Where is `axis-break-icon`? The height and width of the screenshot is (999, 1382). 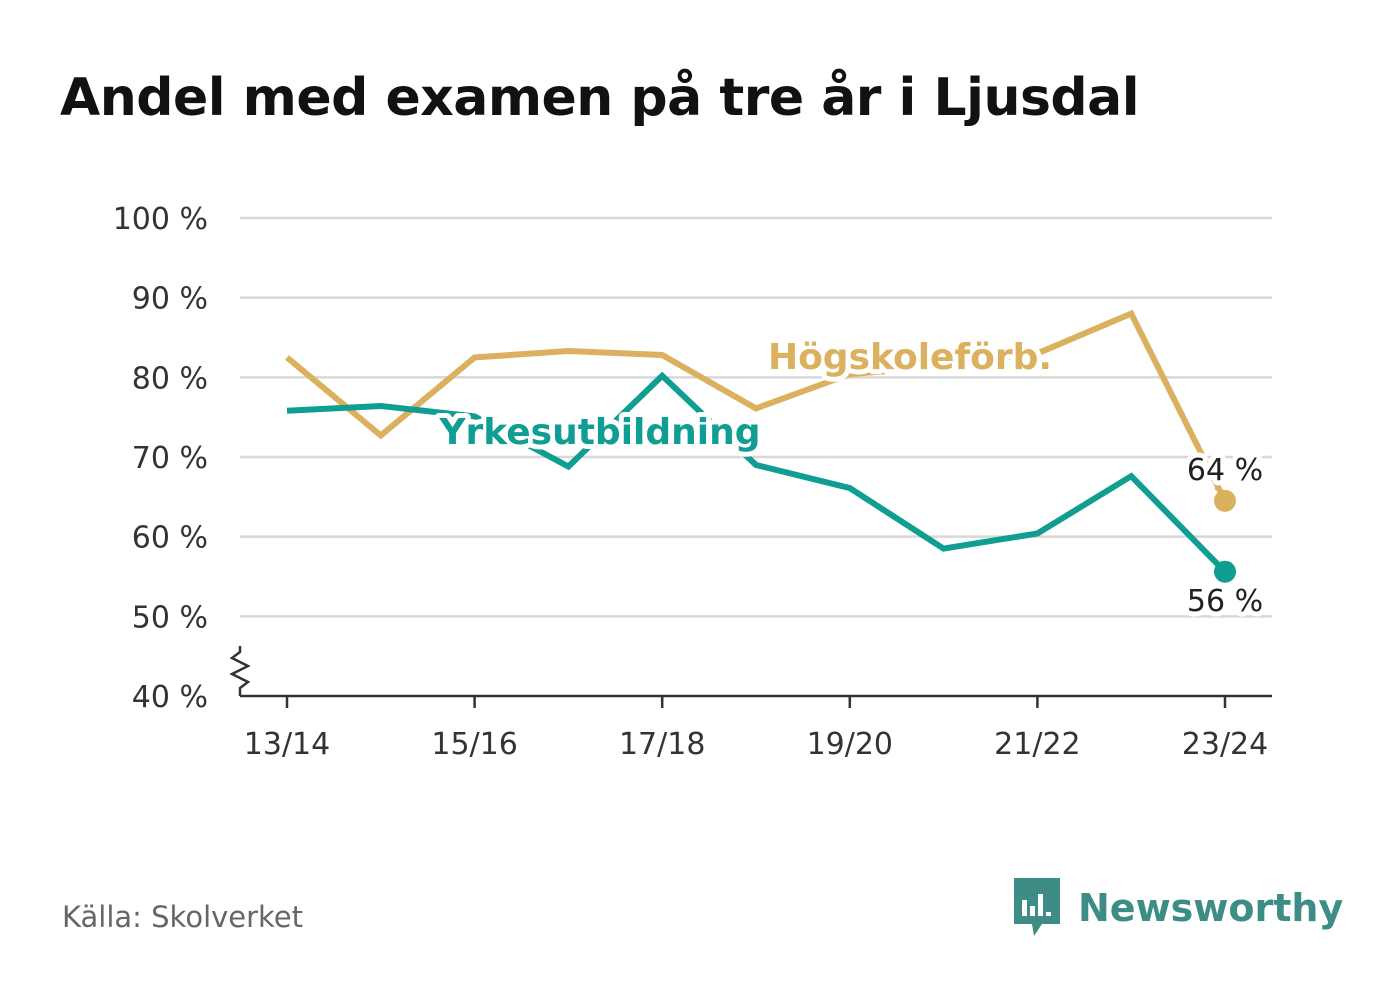 axis-break-icon is located at coordinates (240, 671).